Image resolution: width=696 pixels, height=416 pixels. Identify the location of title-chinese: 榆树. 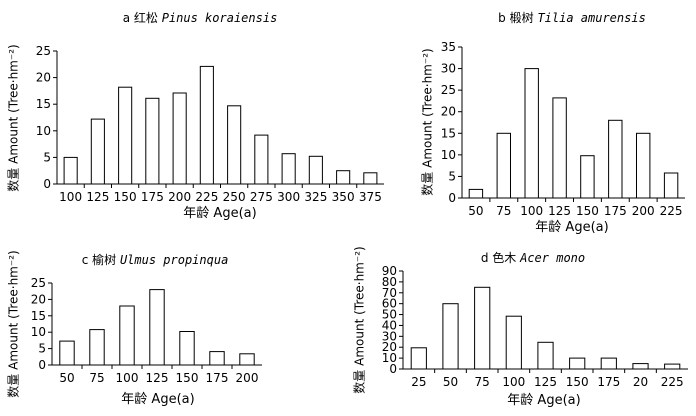
(106, 259).